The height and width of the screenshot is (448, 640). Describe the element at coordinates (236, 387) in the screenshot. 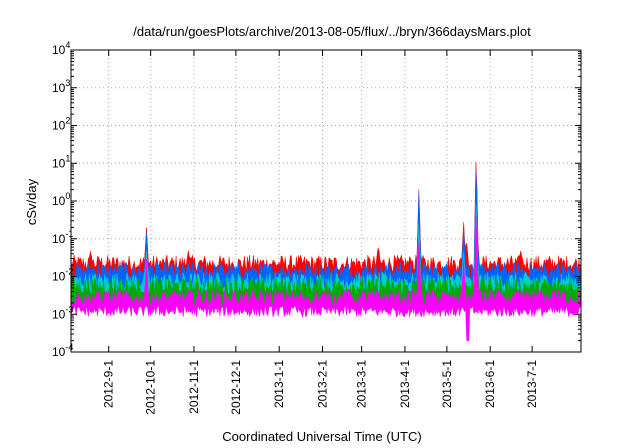

I see `x-tick-label: 2012-12-1` at that location.